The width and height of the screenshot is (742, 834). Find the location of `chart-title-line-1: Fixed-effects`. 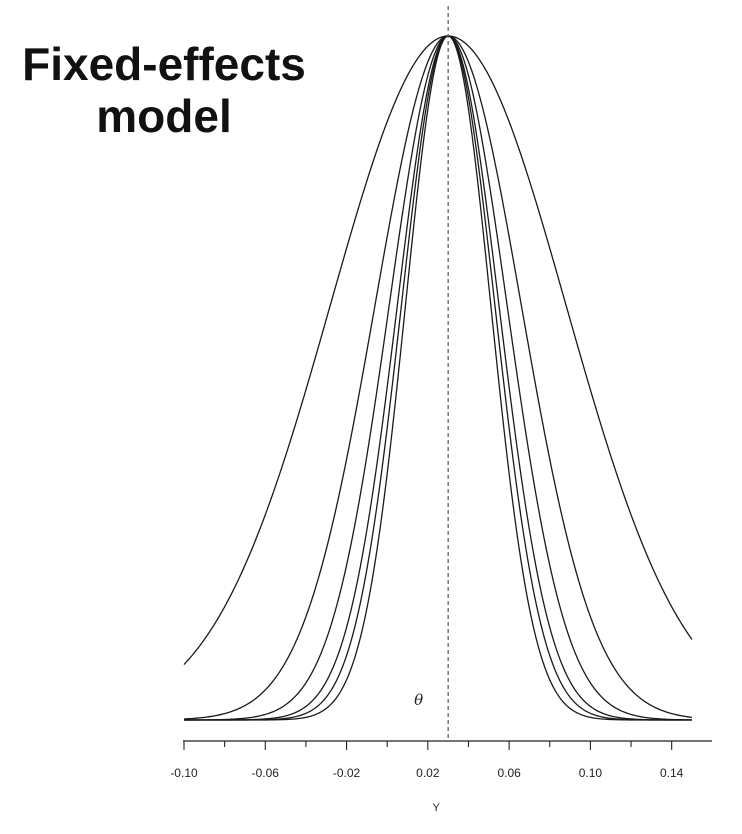

chart-title-line-1: Fixed-effects is located at coordinates (164, 64).